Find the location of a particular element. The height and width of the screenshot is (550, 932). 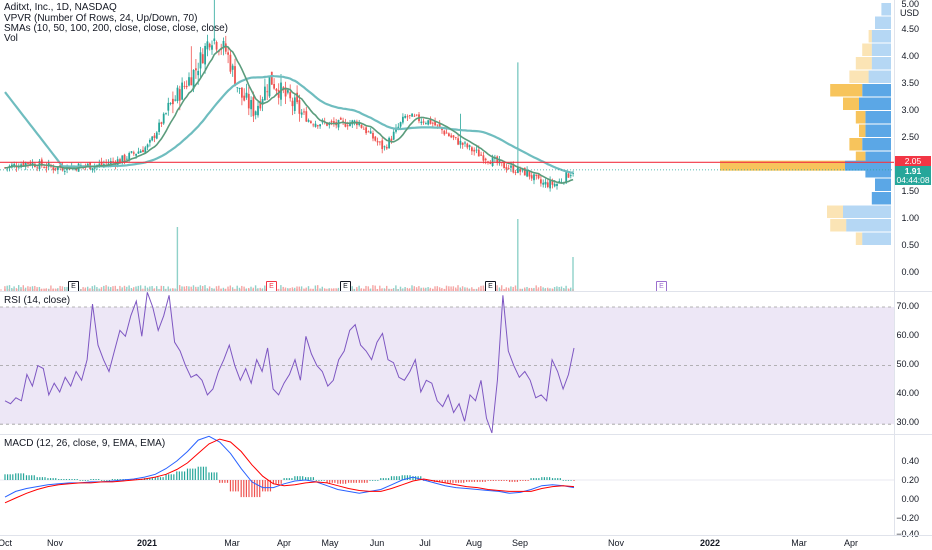

price-tick: 4.50 is located at coordinates (910, 29).